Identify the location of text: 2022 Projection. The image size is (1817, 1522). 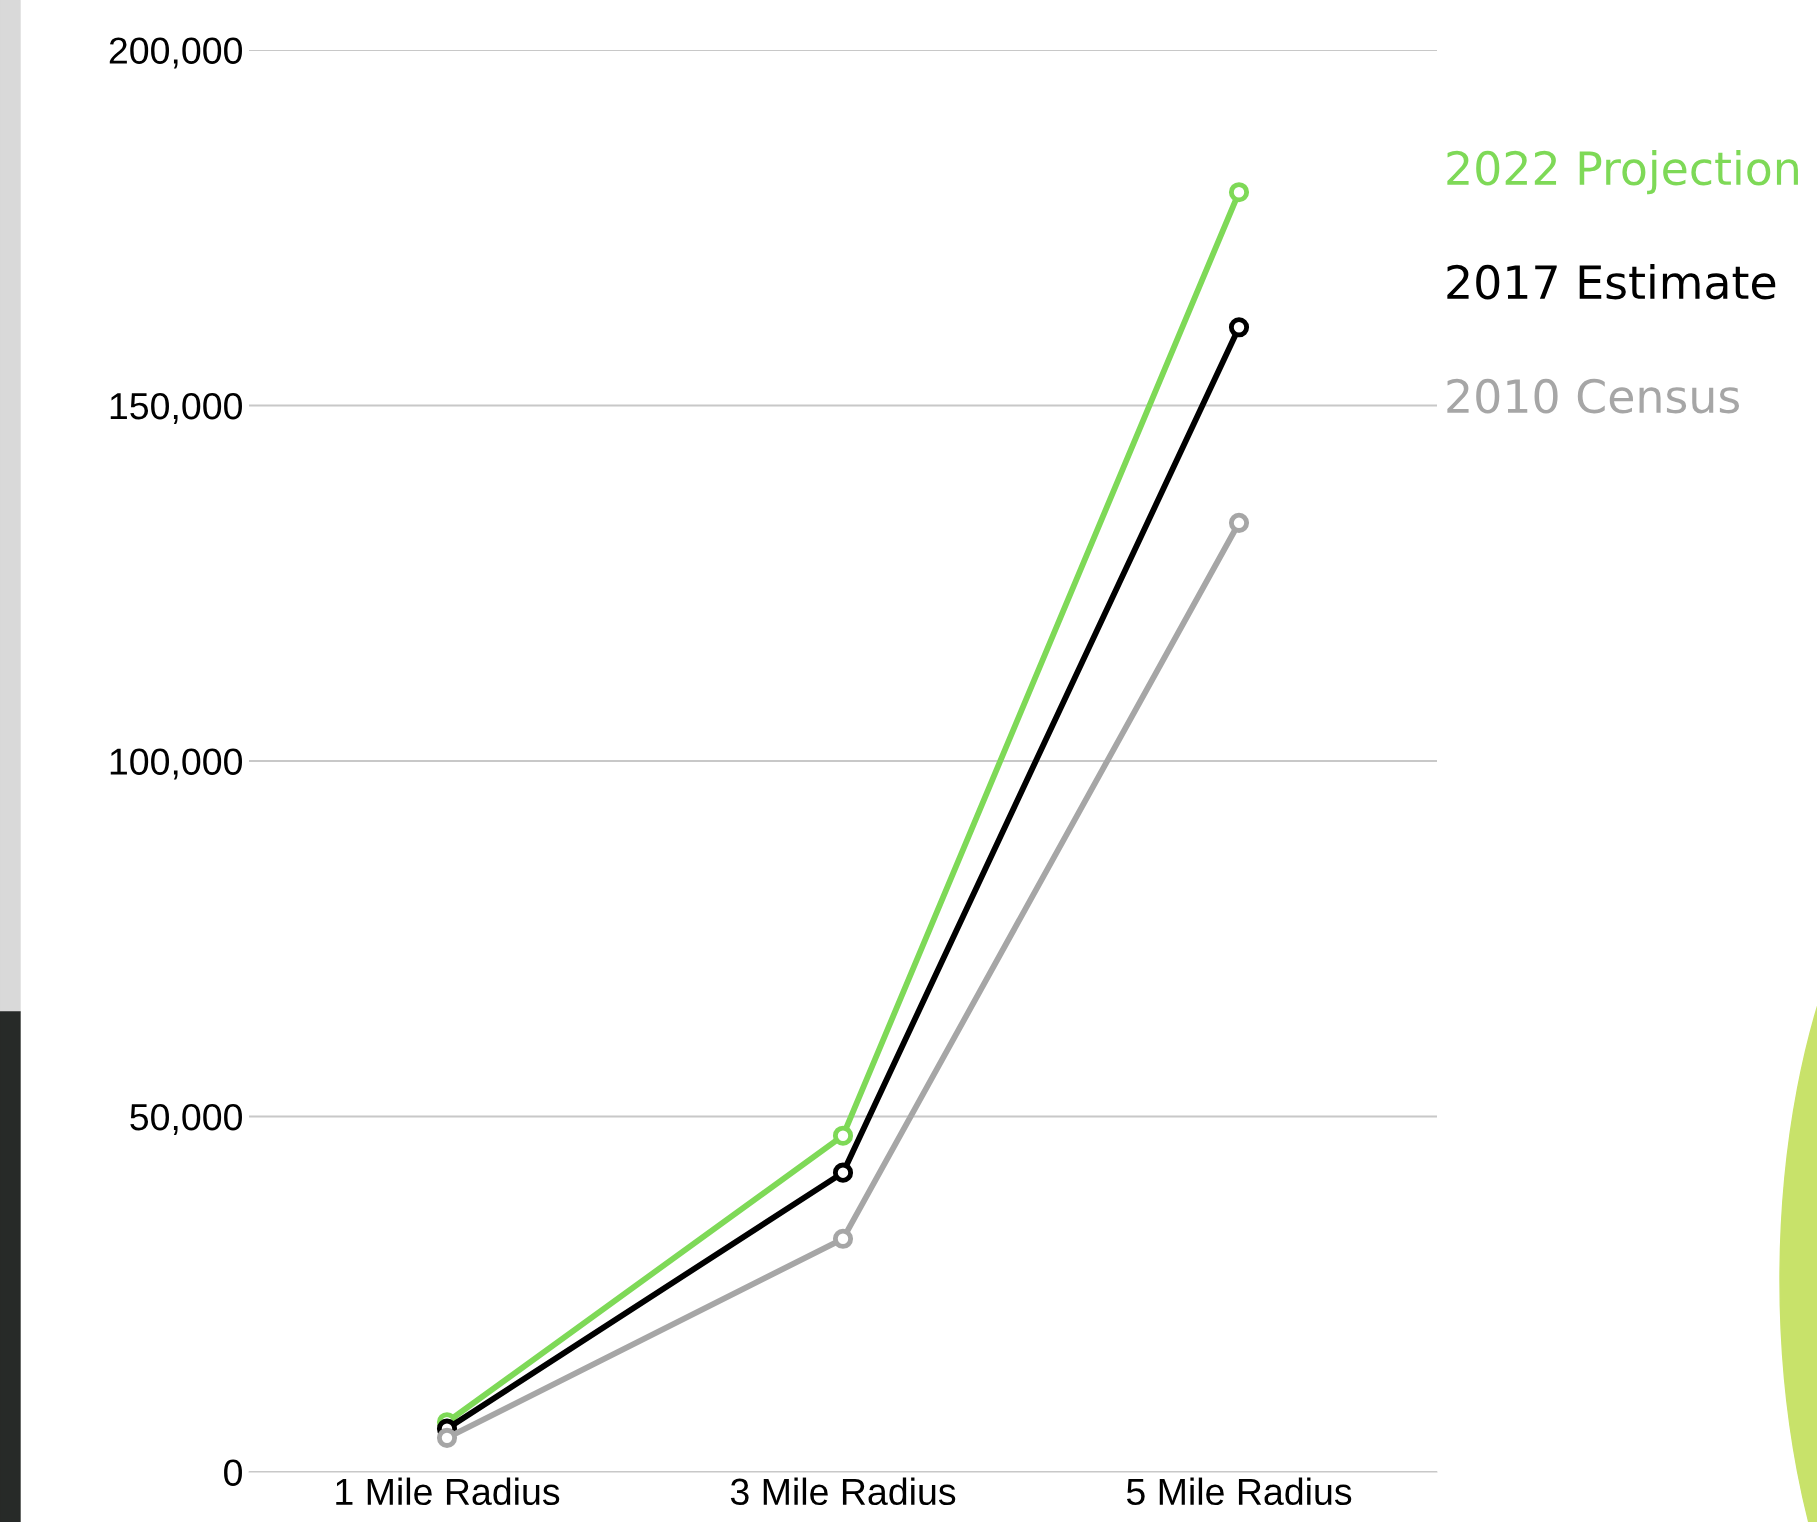
(1622, 172).